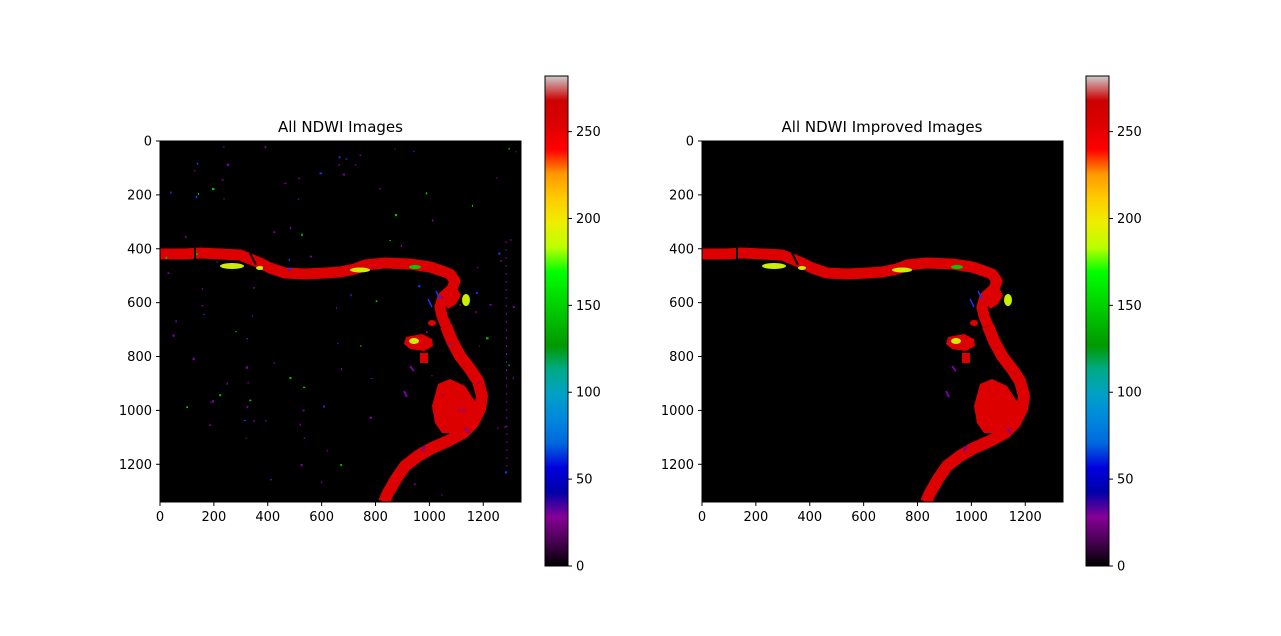 This screenshot has width=1281, height=636. Describe the element at coordinates (1113, 325) in the screenshot. I see `colorbar: 0 50 100 150 200 250` at that location.